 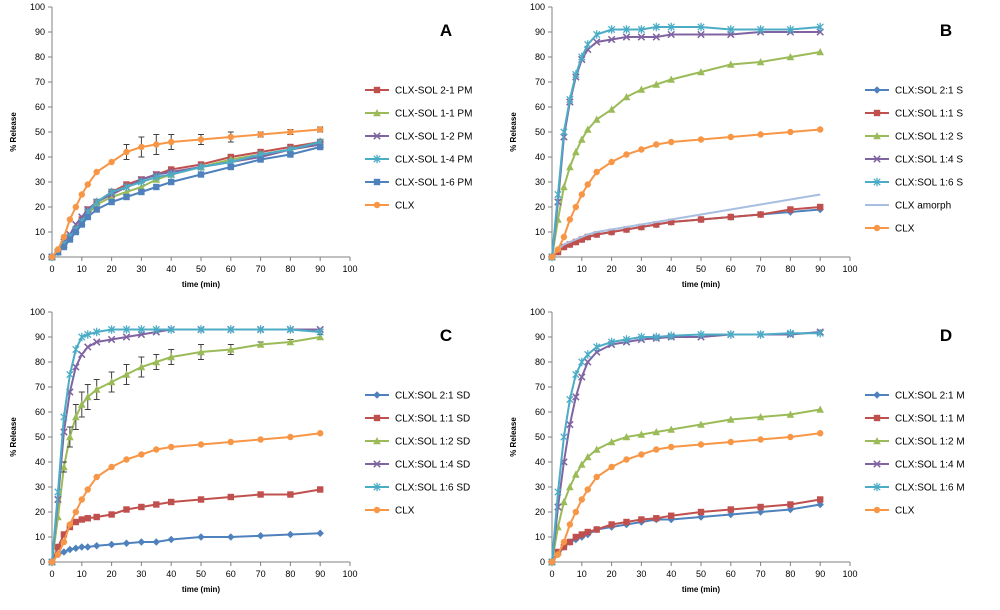 What do you see at coordinates (82, 269) in the screenshot?
I see `x-tick-label: 10` at bounding box center [82, 269].